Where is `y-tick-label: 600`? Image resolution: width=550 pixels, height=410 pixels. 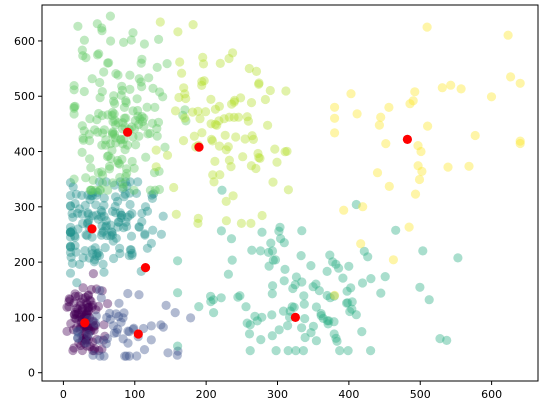
y-tick-label: 600 is located at coordinates (24, 41).